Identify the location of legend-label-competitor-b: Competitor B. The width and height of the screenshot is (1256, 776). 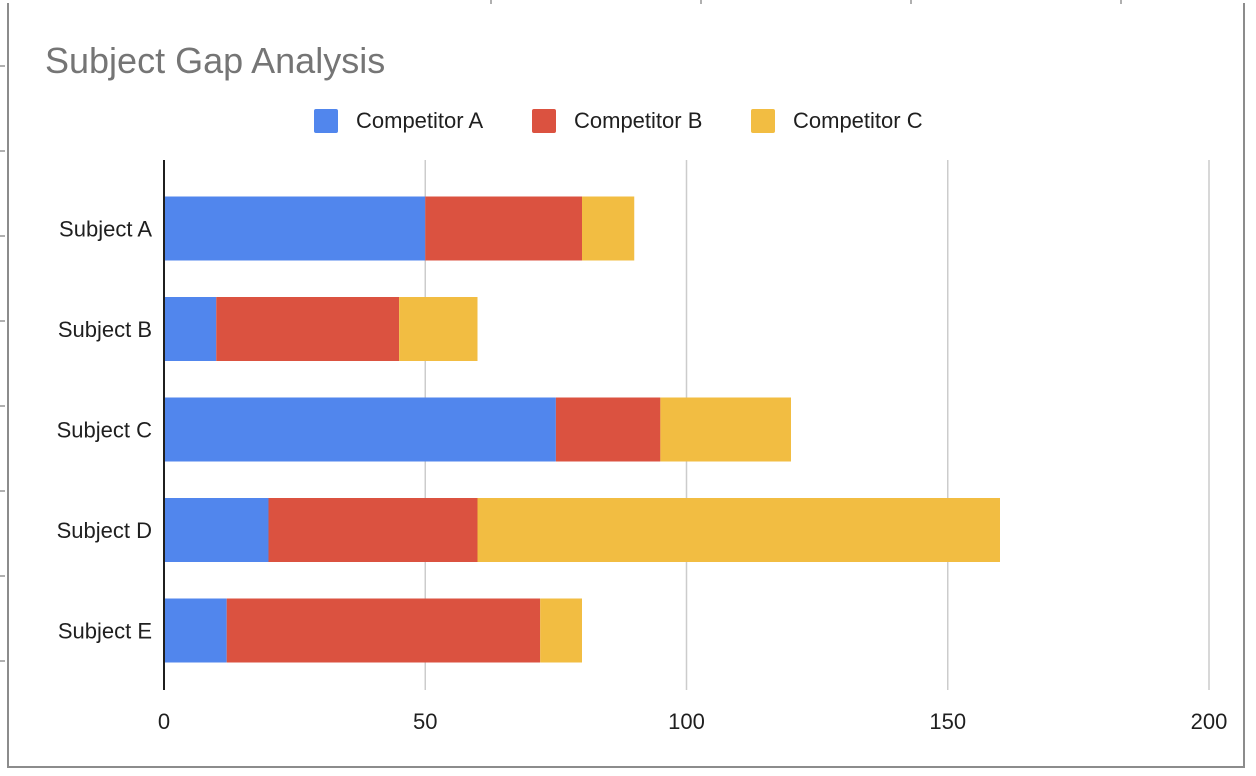
(638, 120).